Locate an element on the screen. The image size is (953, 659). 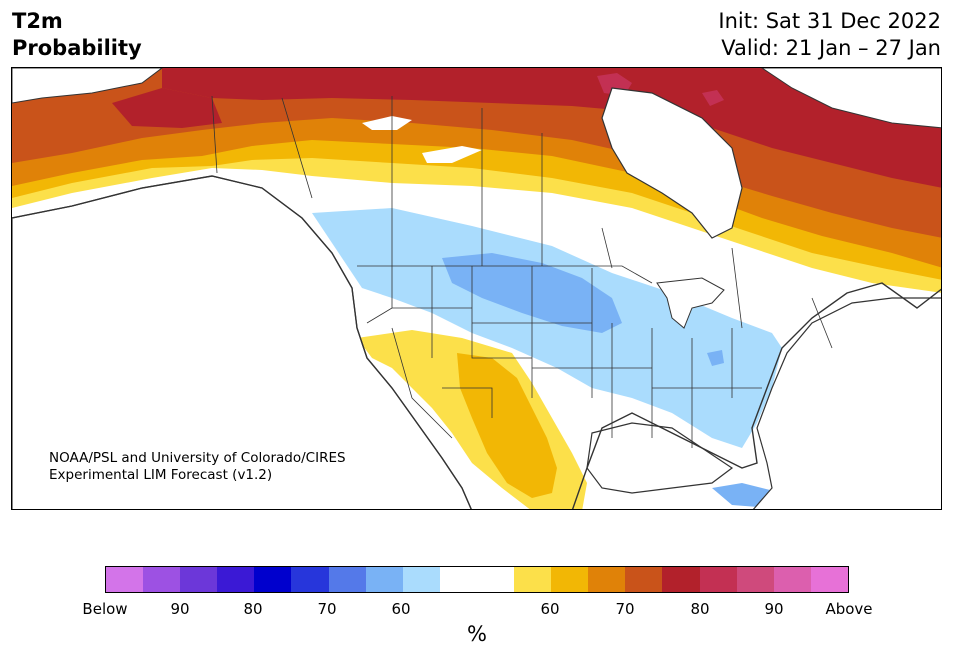
valid-date: Valid: 21 Jan – 27 Jan is located at coordinates (831, 48).